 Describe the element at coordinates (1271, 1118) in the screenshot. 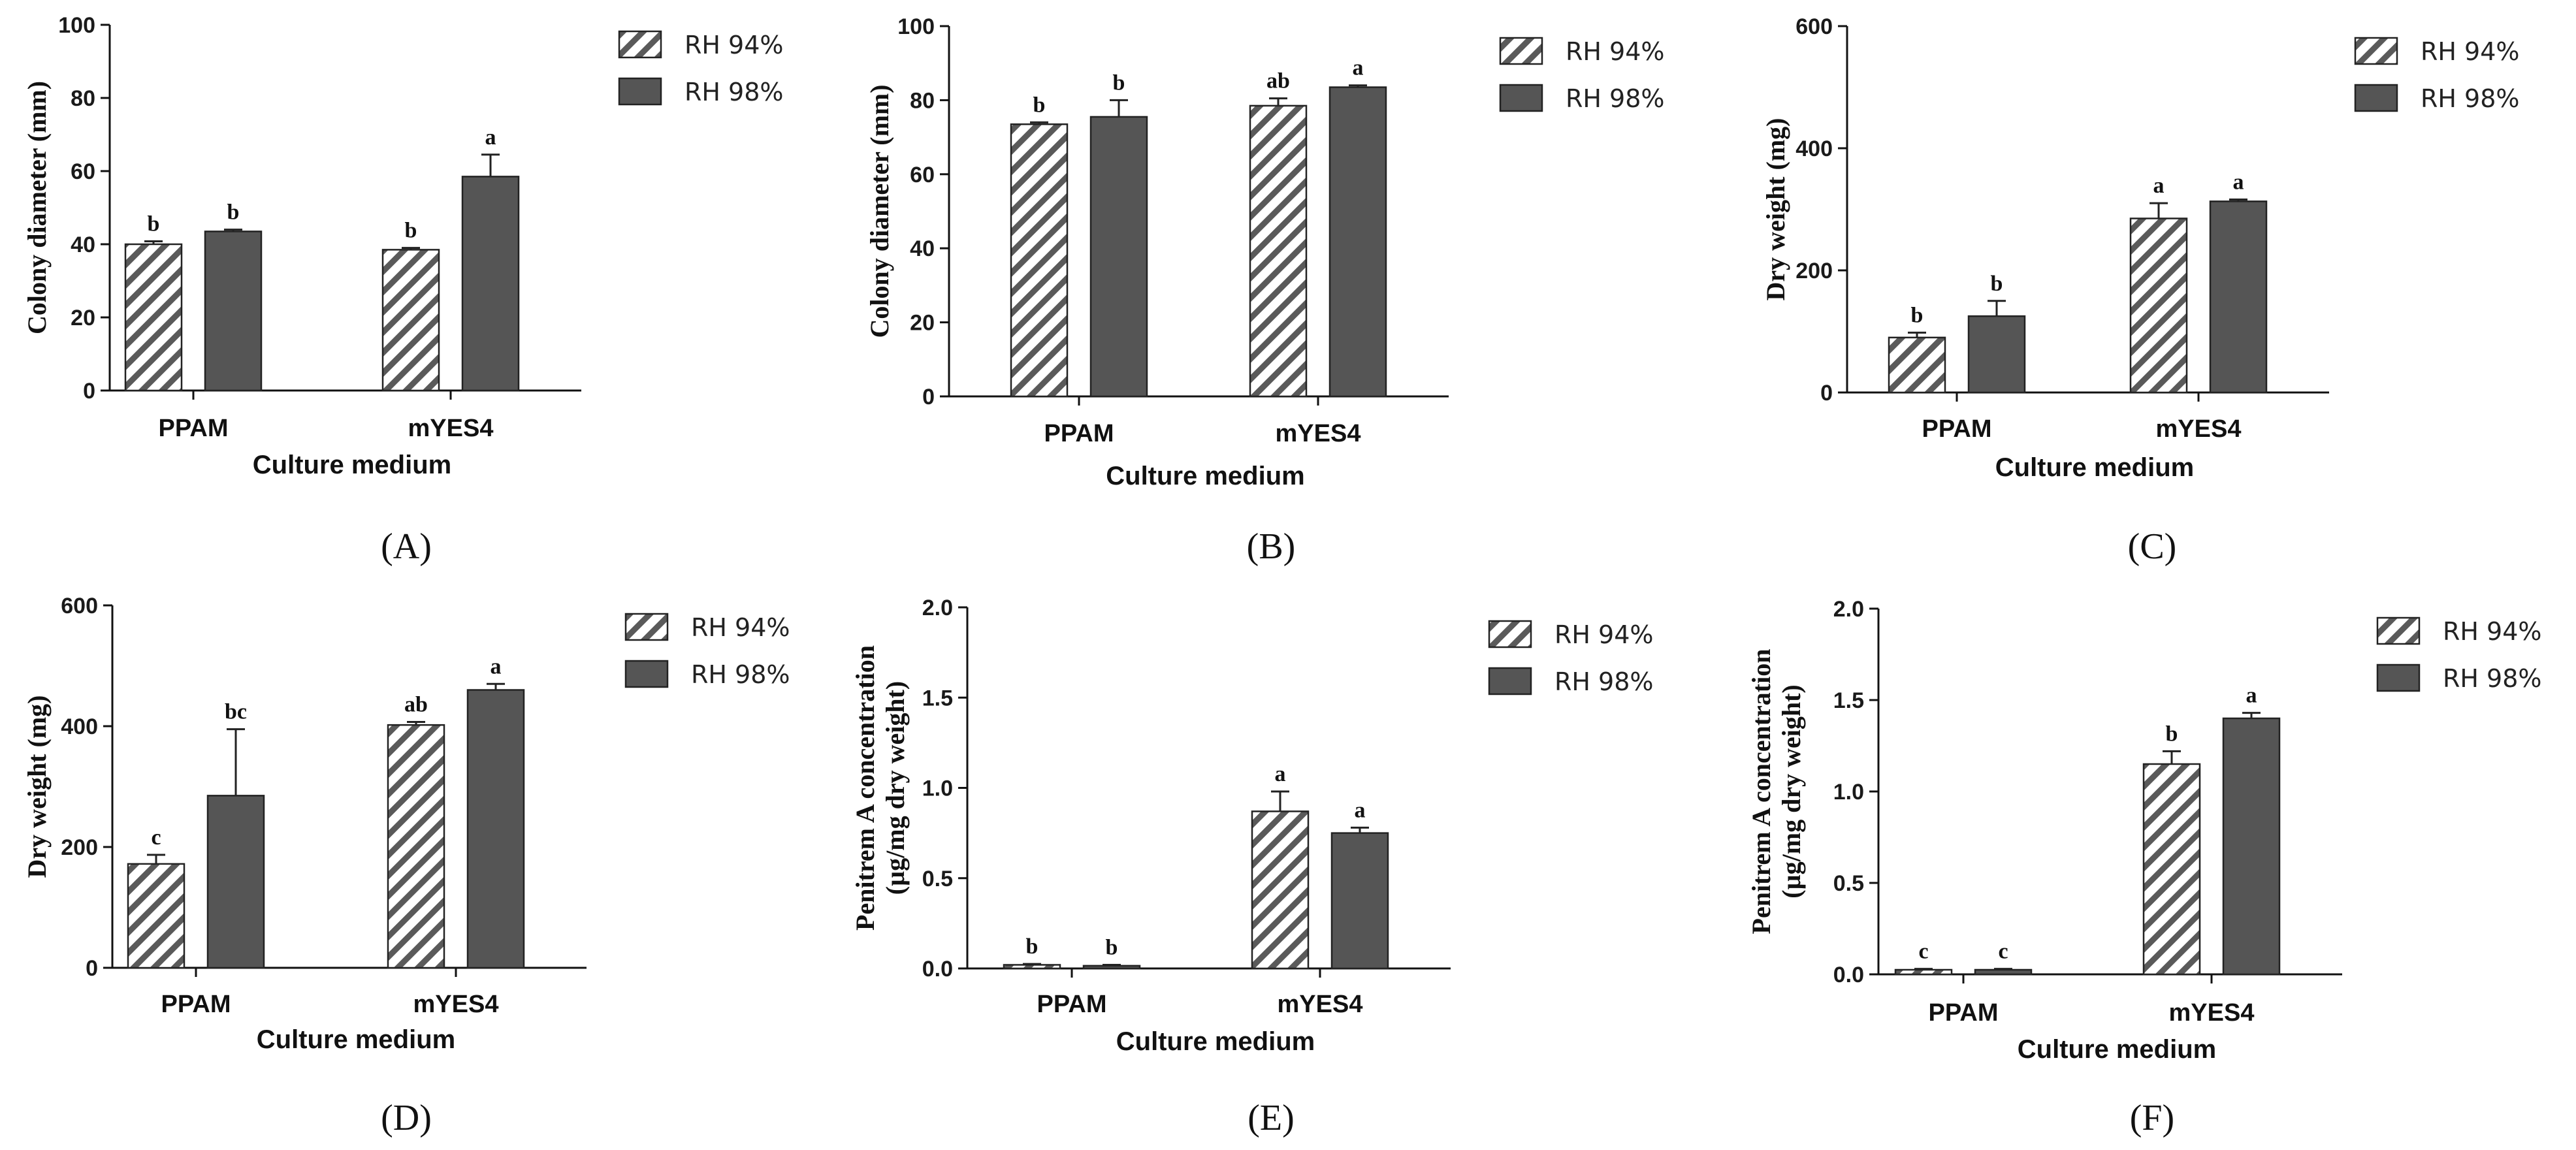

I see `panel-label: (E)` at that location.